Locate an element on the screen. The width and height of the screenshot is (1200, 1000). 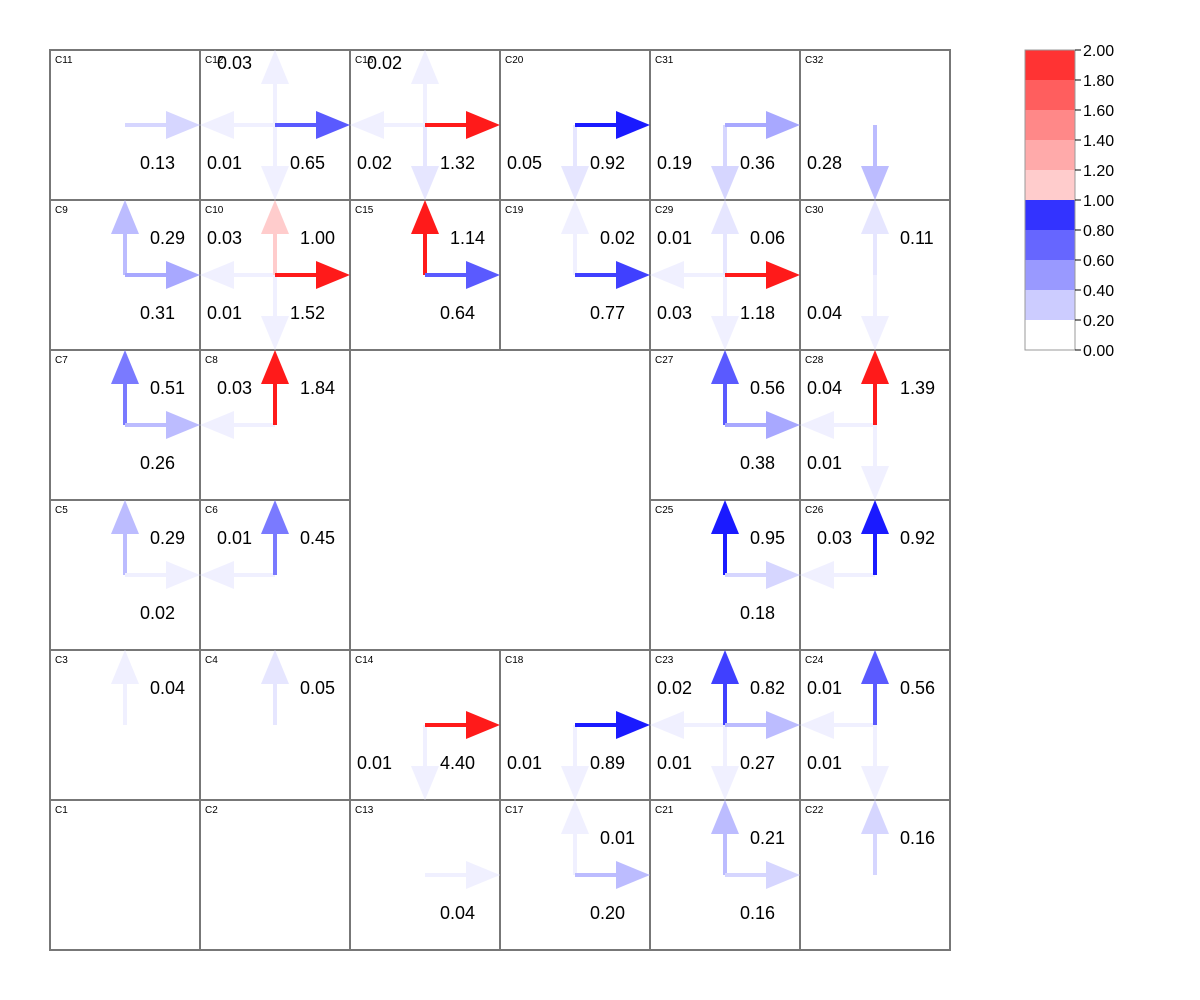
cell-id-label: C30 is located at coordinates (814, 210).